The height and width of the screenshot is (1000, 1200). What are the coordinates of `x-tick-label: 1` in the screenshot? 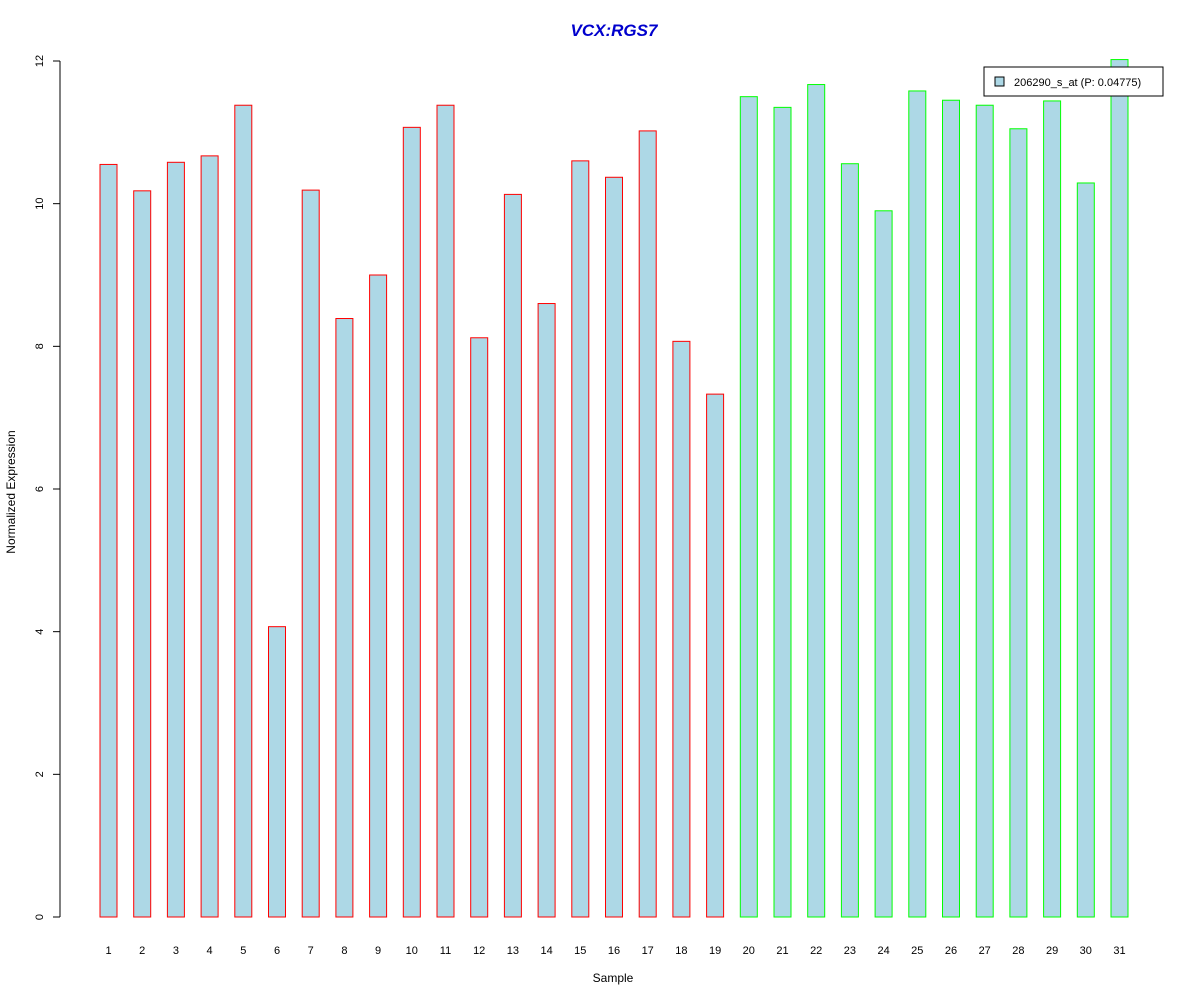 It's located at (108, 951).